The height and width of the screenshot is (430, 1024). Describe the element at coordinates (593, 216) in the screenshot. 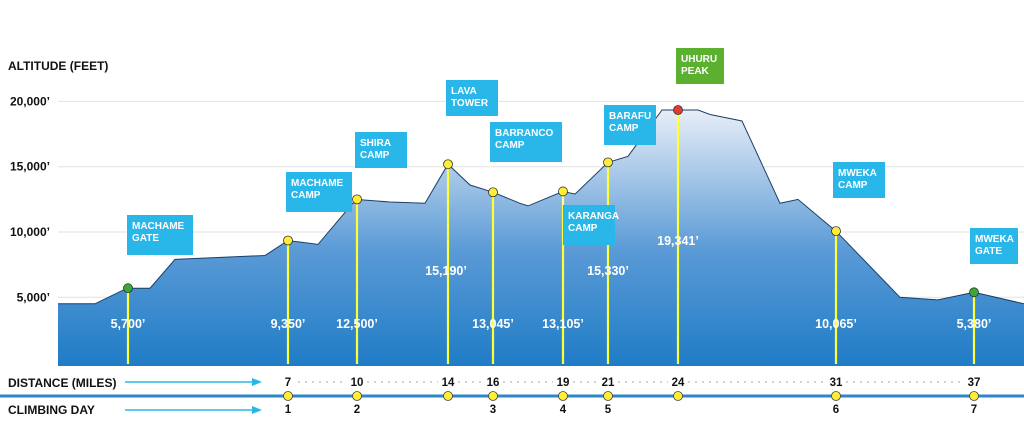

I see `waypoint-name: KARANGA` at that location.